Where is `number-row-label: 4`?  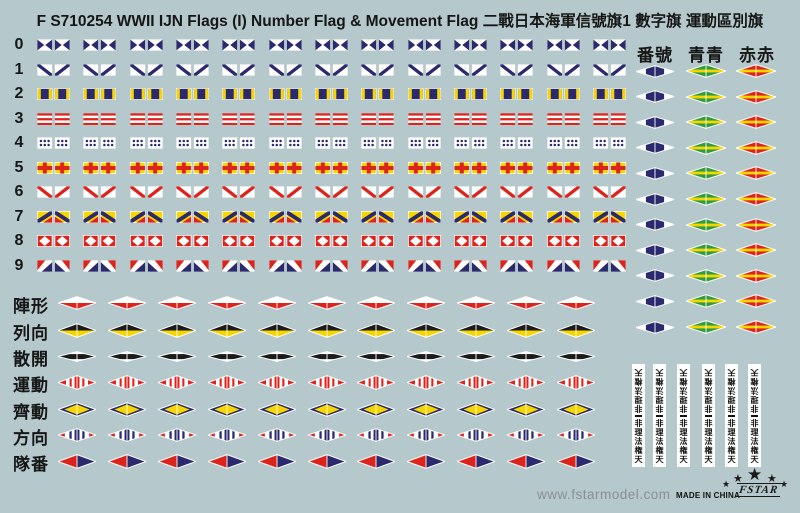 number-row-label: 4 is located at coordinates (19, 143).